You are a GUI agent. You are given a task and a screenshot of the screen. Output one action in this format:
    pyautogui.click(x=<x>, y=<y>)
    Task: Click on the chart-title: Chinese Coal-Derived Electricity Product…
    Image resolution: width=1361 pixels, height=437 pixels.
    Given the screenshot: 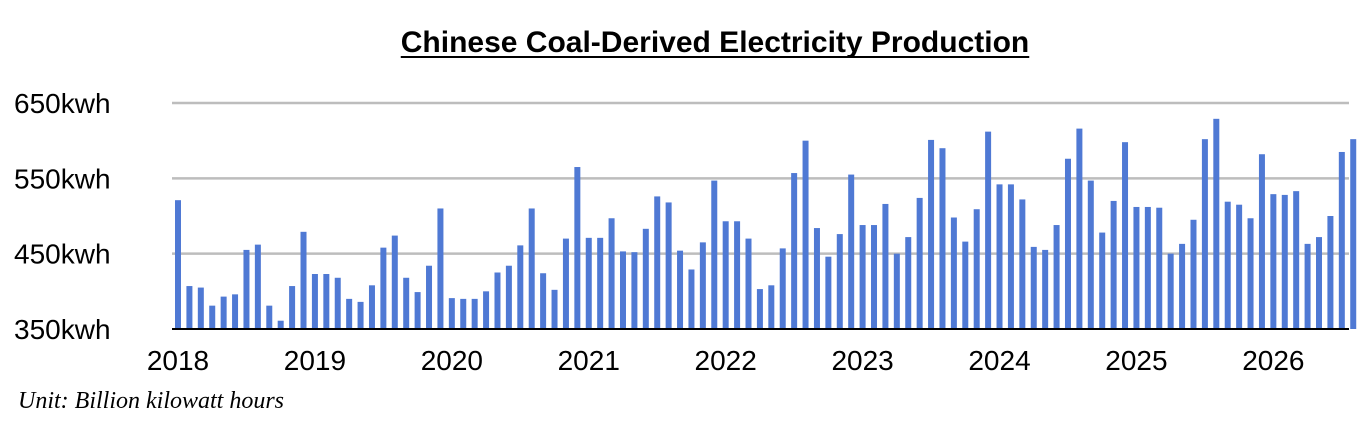 What is the action you would take?
    pyautogui.click(x=715, y=42)
    